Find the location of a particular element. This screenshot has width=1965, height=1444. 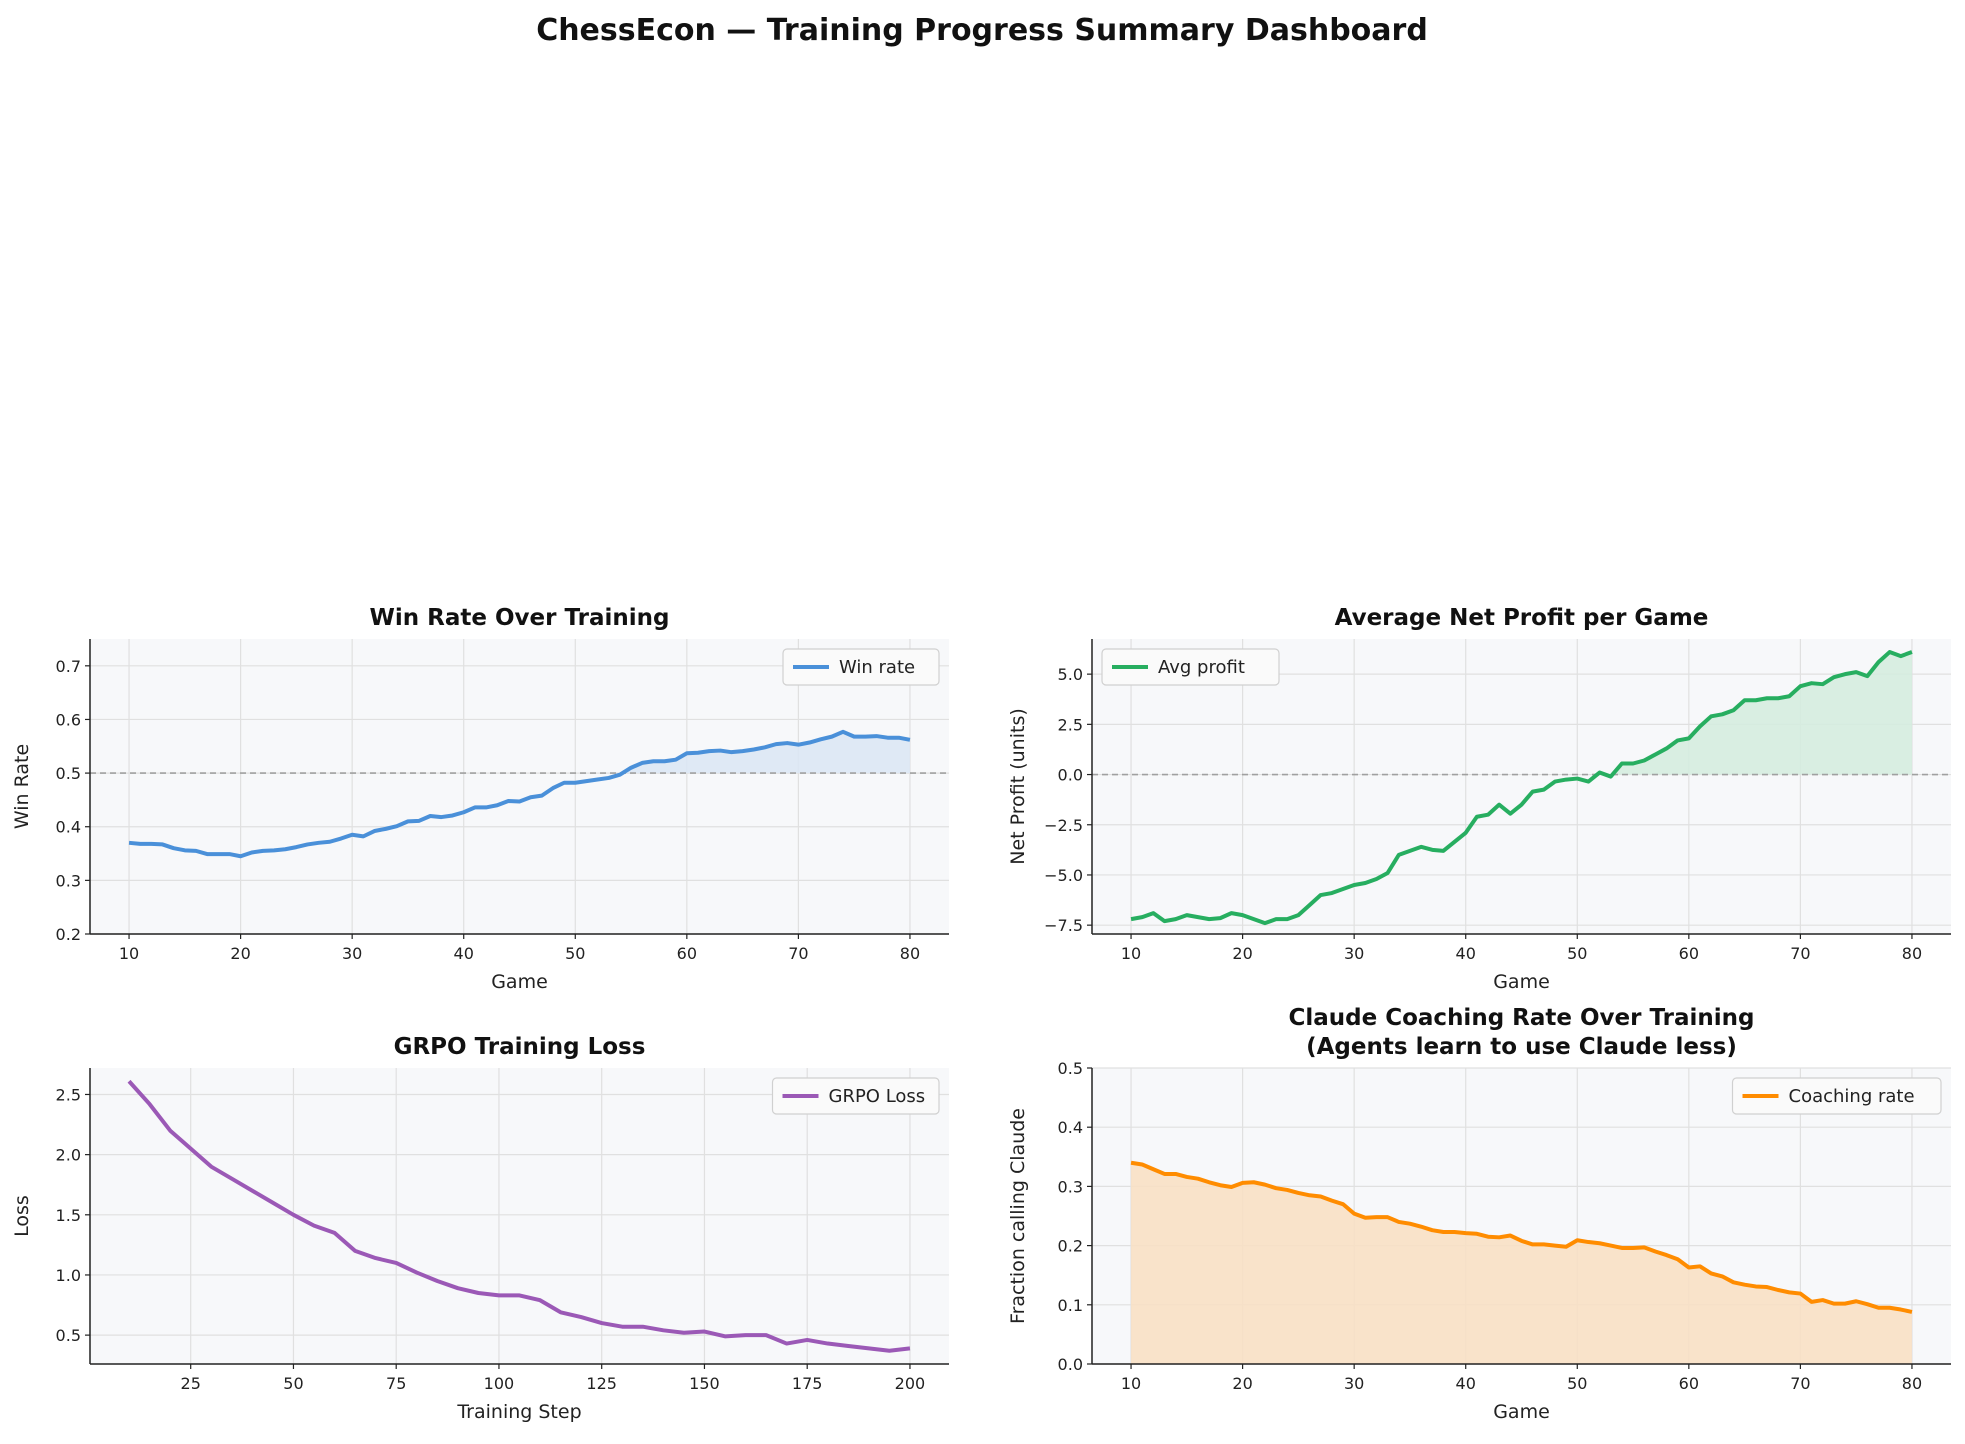

y-axis-label: Fraction calling Claude is located at coordinates (1018, 1216).